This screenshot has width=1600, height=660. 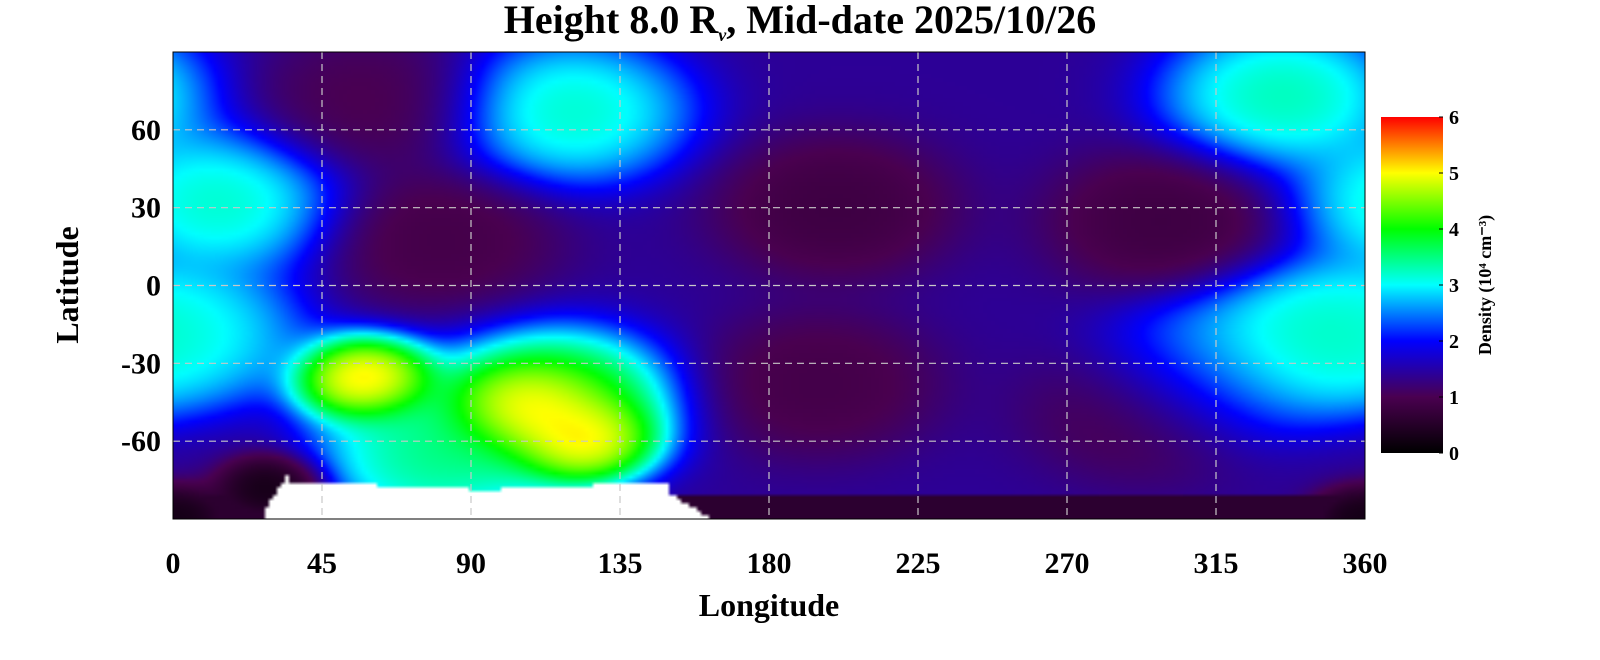 What do you see at coordinates (769, 605) in the screenshot?
I see `x-axis-label: Longitude` at bounding box center [769, 605].